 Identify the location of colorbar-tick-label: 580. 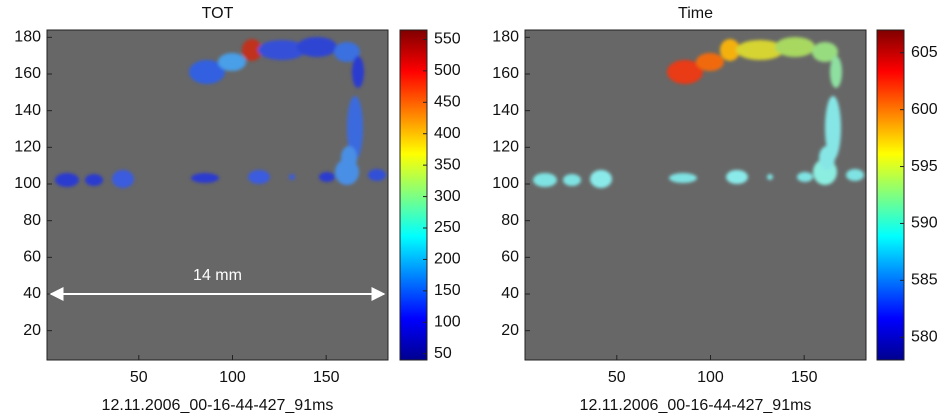
(924, 336).